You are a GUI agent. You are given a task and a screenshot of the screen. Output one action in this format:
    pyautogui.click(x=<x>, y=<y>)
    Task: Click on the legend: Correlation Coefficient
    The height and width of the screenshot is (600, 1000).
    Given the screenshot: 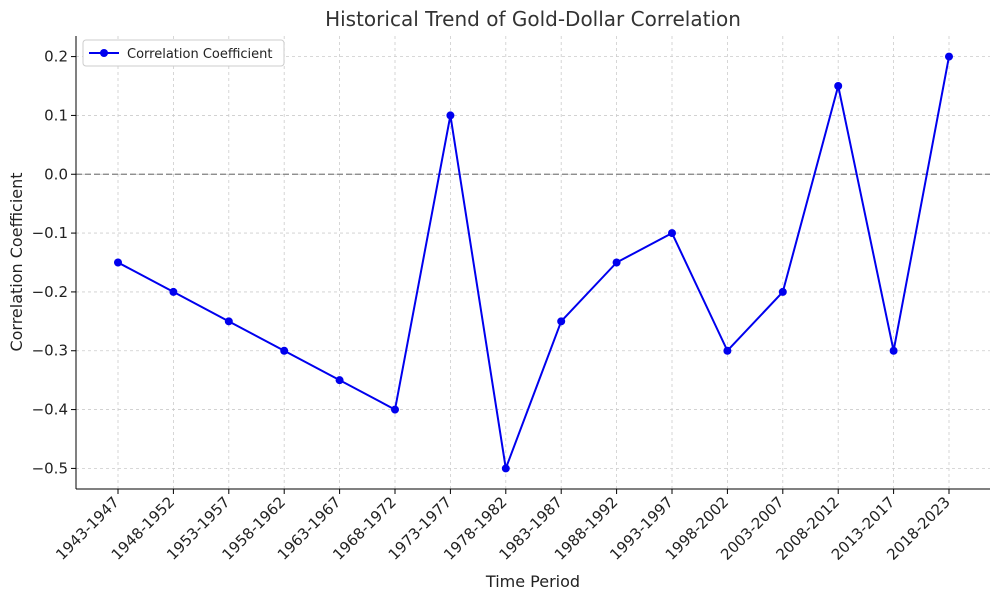 What is the action you would take?
    pyautogui.click(x=183, y=53)
    